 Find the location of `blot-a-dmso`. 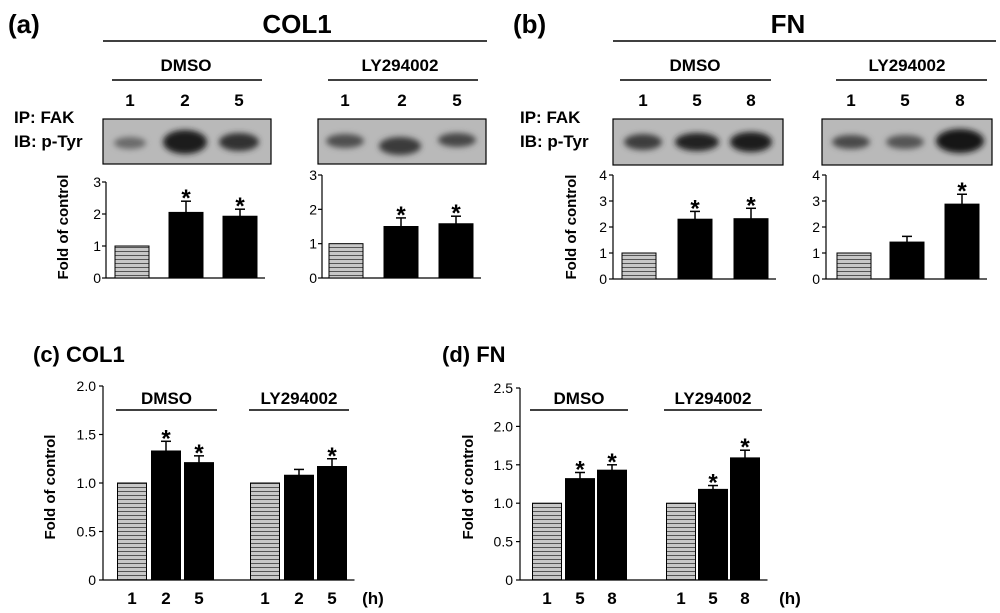

blot-a-dmso is located at coordinates (187, 141).